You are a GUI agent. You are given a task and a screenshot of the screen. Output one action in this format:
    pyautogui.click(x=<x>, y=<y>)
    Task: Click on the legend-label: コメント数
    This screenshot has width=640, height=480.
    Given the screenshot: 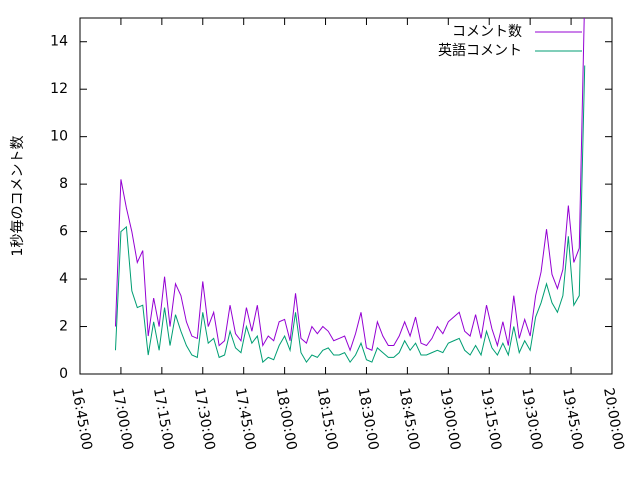 What is the action you would take?
    pyautogui.click(x=487, y=32)
    